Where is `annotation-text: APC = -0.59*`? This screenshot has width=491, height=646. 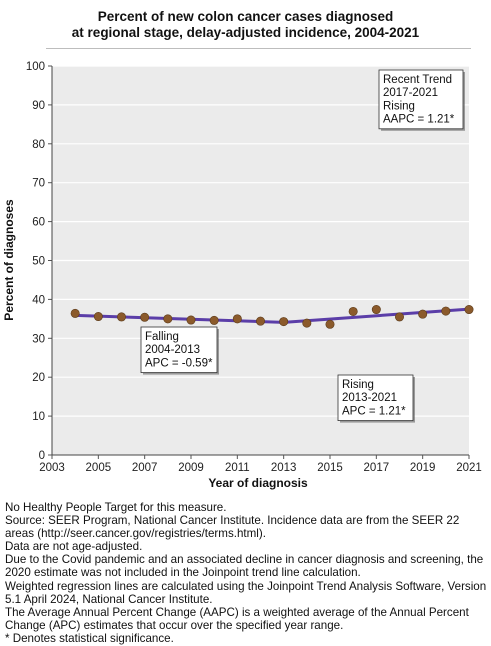
annotation-text: APC = -0.59* is located at coordinates (179, 363).